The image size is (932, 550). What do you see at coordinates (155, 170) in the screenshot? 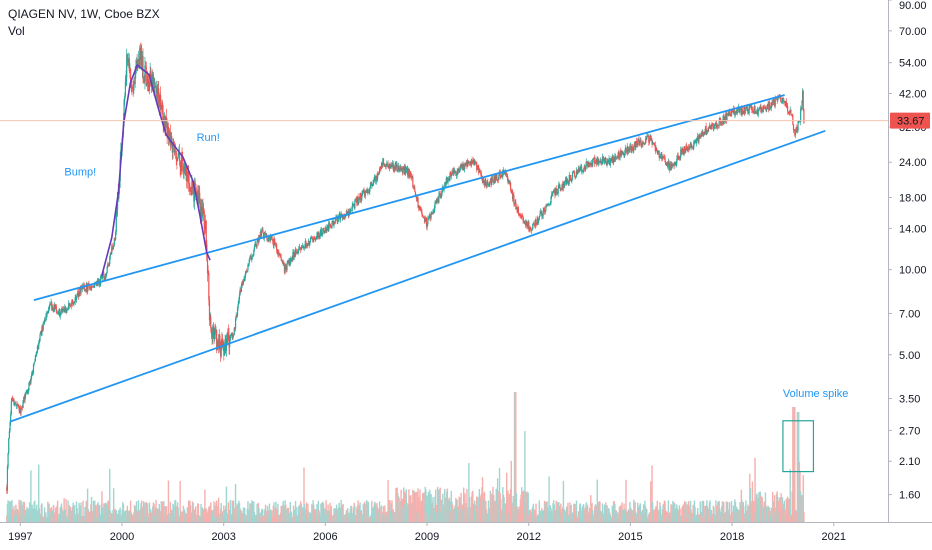
I see `bump-run-curve` at bounding box center [155, 170].